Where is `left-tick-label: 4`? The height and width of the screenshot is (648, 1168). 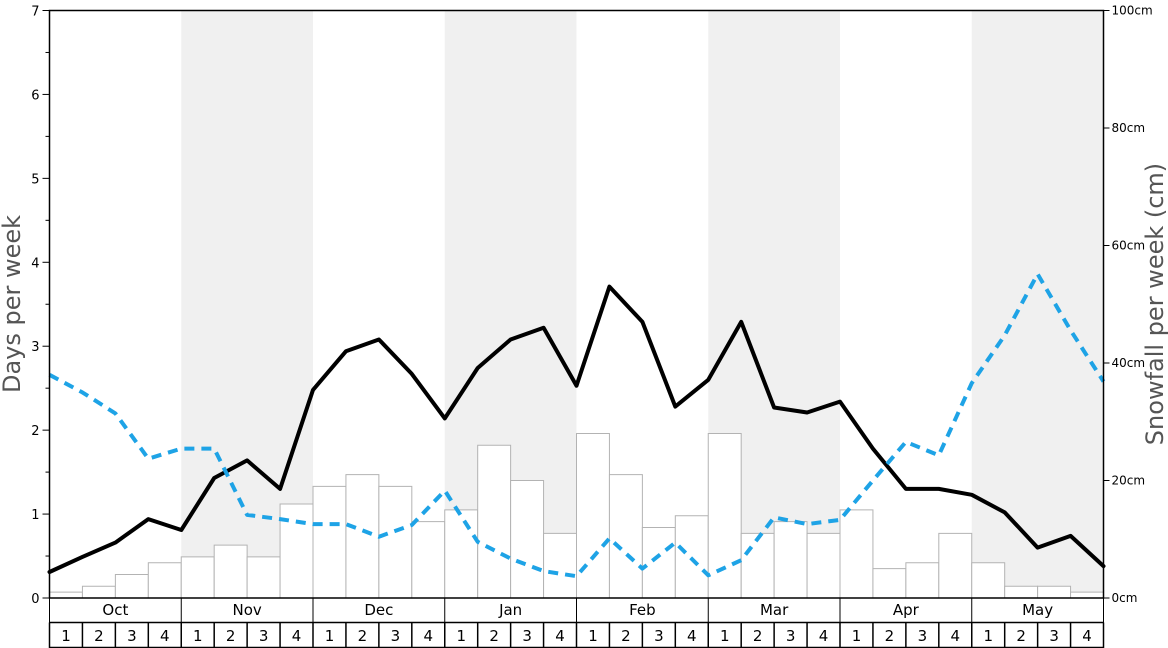 left-tick-label: 4 is located at coordinates (35, 263).